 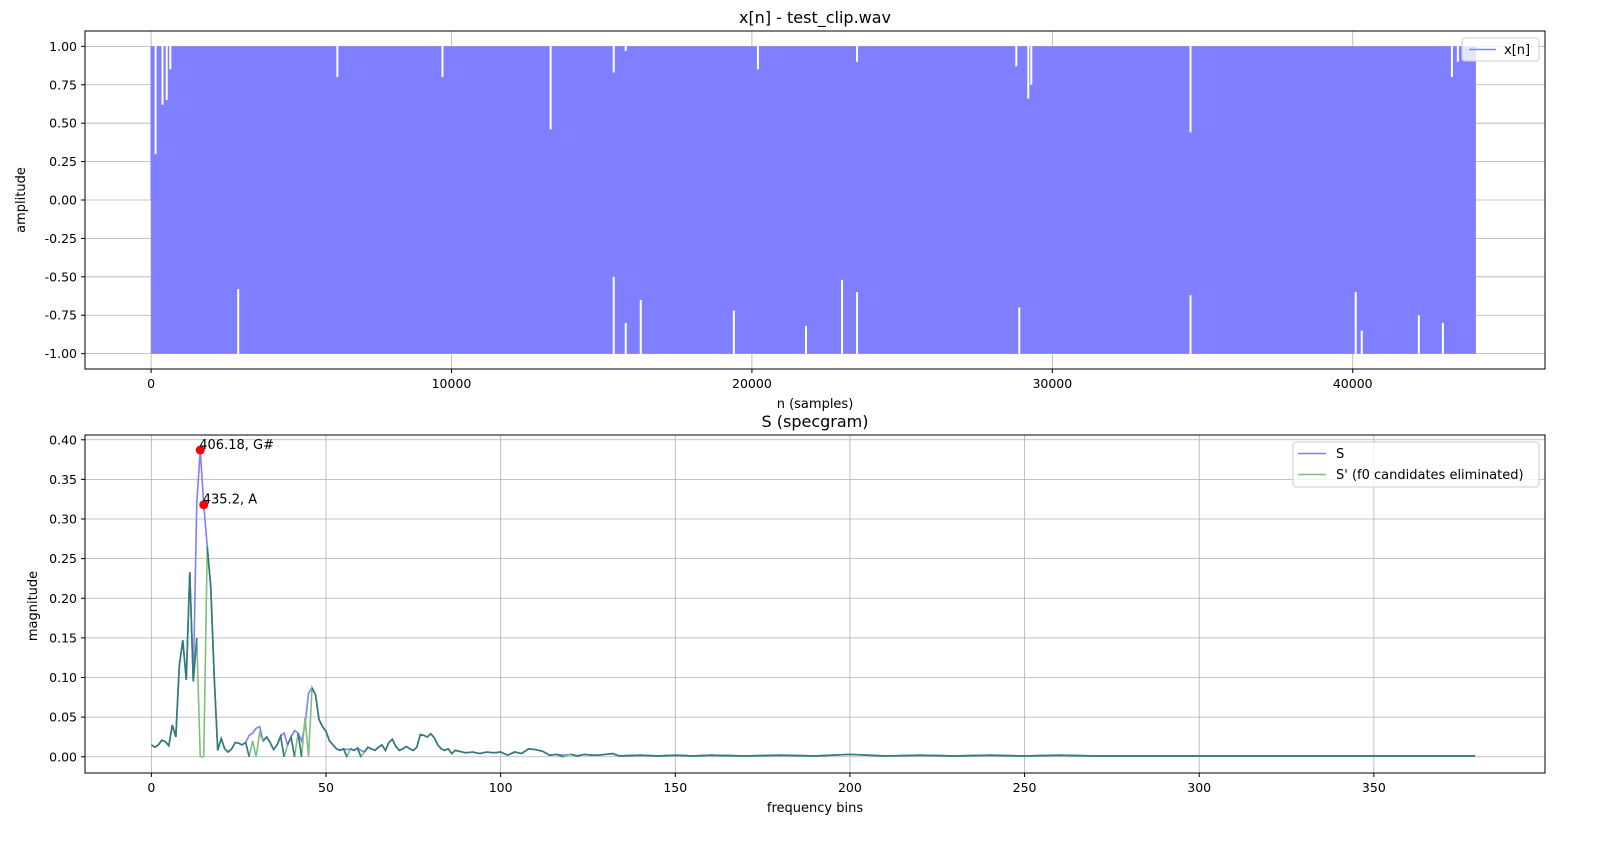 I want to click on peak-label: 406.18, G#, so click(x=236, y=445).